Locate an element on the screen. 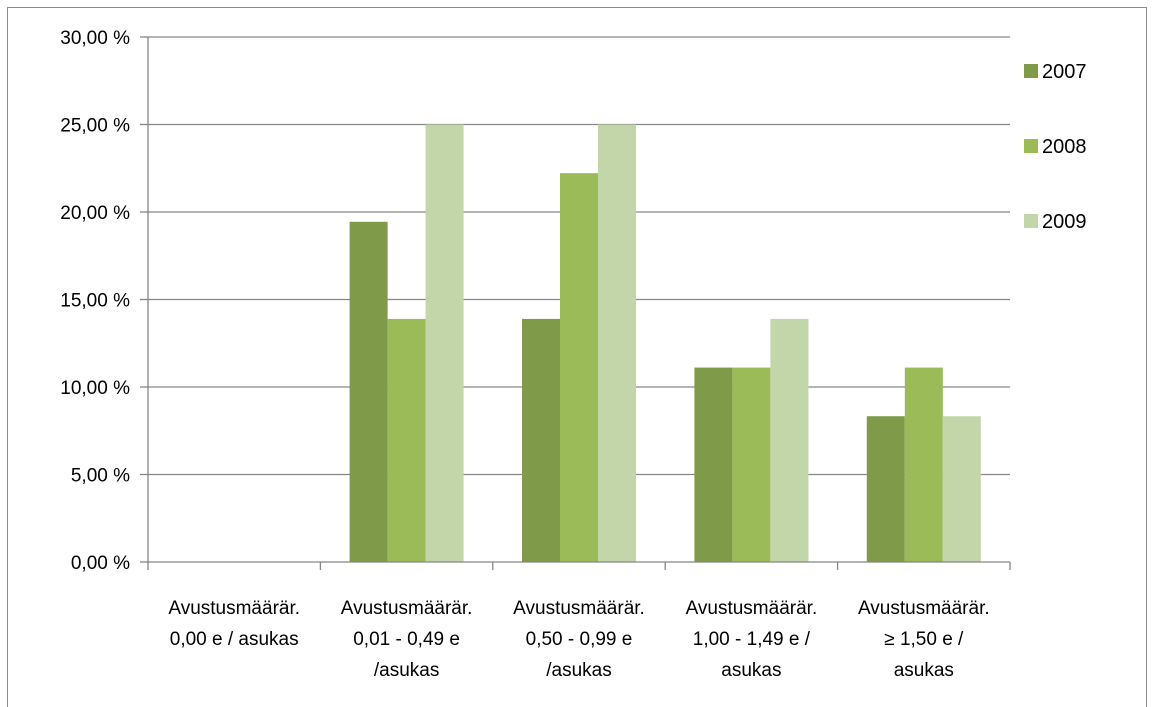  legend-label-2008: 2008 is located at coordinates (1064, 147).